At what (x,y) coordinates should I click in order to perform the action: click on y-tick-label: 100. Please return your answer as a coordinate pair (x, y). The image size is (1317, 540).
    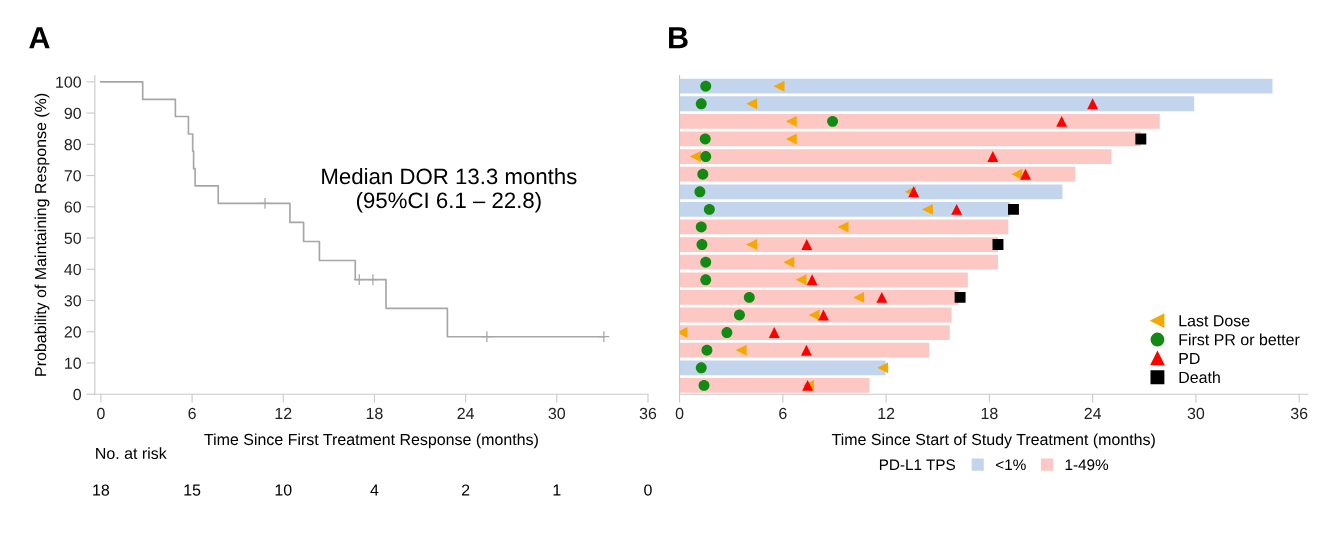
    Looking at the image, I should click on (69, 82).